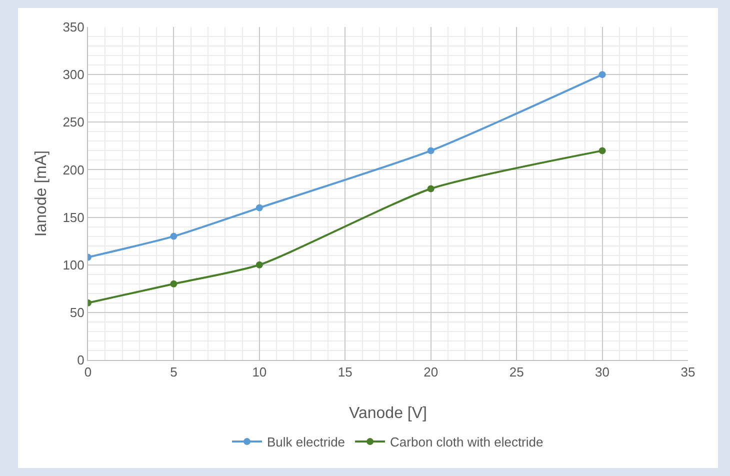  I want to click on y-tick-label: 0, so click(80, 360).